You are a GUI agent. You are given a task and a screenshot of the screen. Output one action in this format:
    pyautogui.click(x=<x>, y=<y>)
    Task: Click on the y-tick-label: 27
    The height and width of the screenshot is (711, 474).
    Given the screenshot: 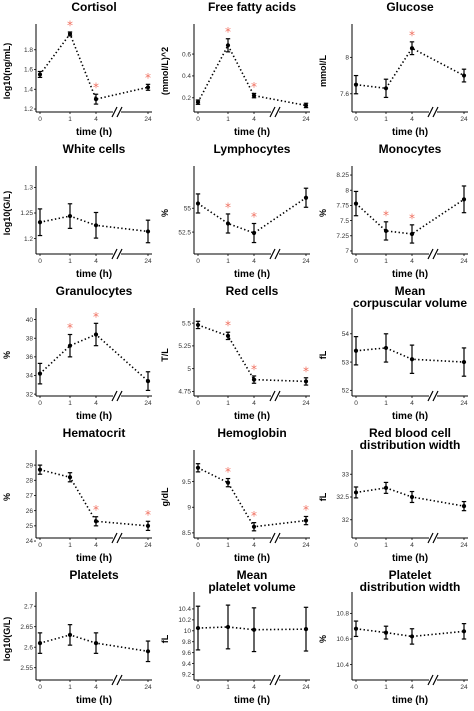 What is the action you would take?
    pyautogui.click(x=30, y=496)
    